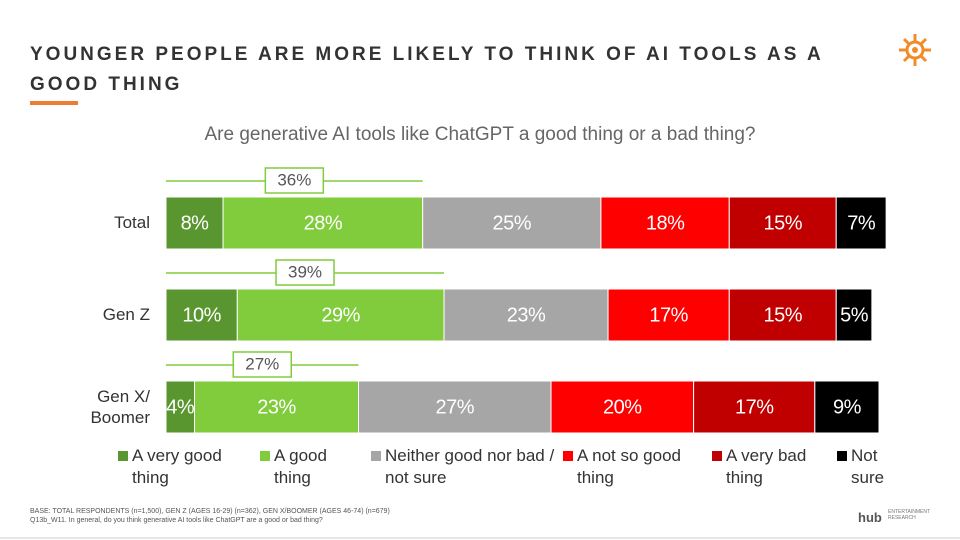 This screenshot has width=960, height=540. I want to click on net-label: 27%, so click(262, 363).